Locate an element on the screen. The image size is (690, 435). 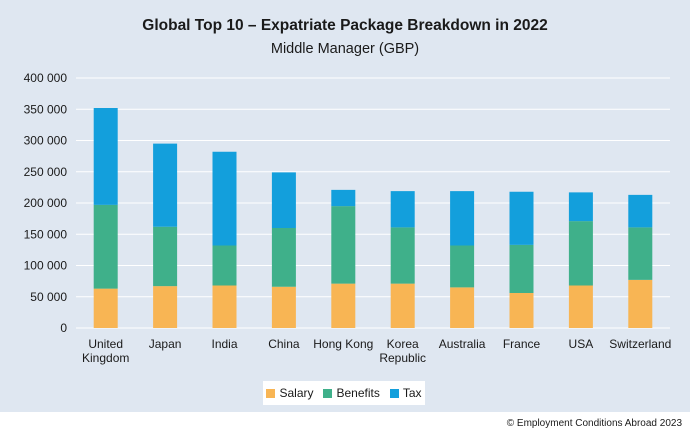
x-tick-label: Switzerland is located at coordinates (640, 344).